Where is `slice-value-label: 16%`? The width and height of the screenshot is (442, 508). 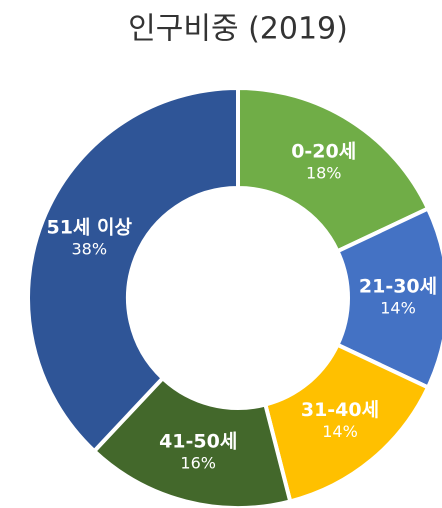 slice-value-label: 16% is located at coordinates (198, 462).